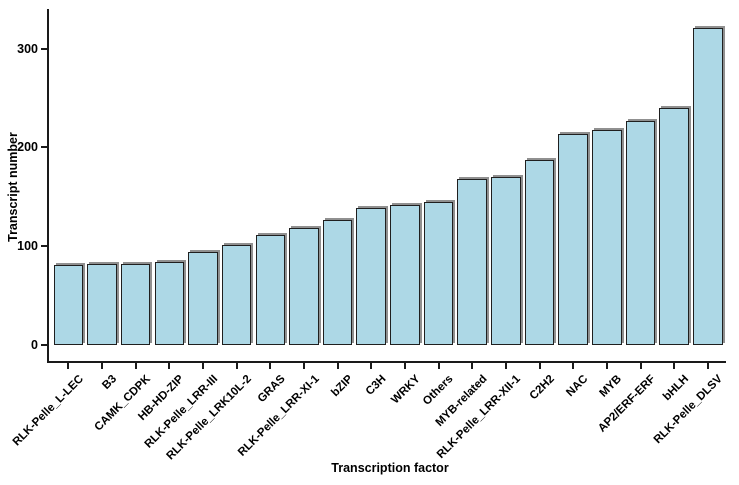 Image resolution: width=739 pixels, height=485 pixels. What do you see at coordinates (405, 390) in the screenshot?
I see `x-category-label: WRKY` at bounding box center [405, 390].